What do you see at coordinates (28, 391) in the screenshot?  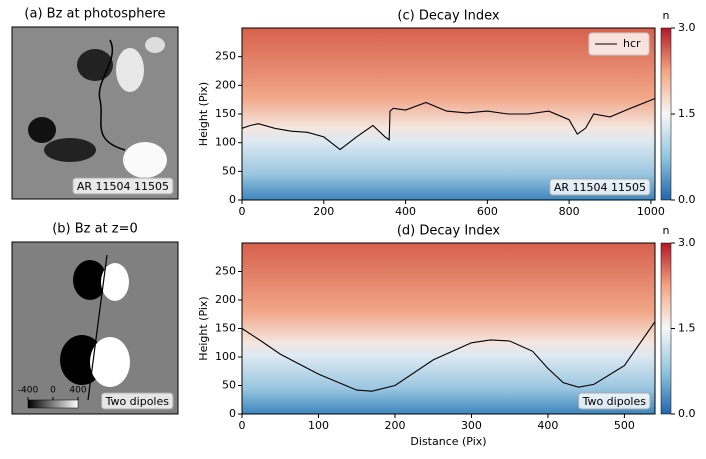 I see `colorbar-tick-label: -400` at bounding box center [28, 391].